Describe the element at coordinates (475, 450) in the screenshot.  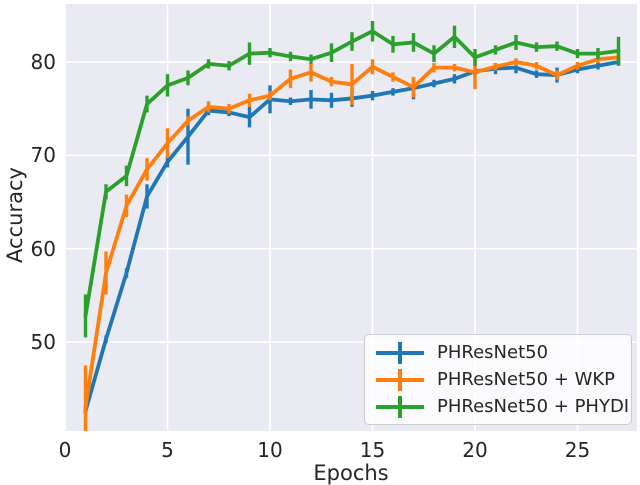
I see `x-tick-label: 20` at that location.